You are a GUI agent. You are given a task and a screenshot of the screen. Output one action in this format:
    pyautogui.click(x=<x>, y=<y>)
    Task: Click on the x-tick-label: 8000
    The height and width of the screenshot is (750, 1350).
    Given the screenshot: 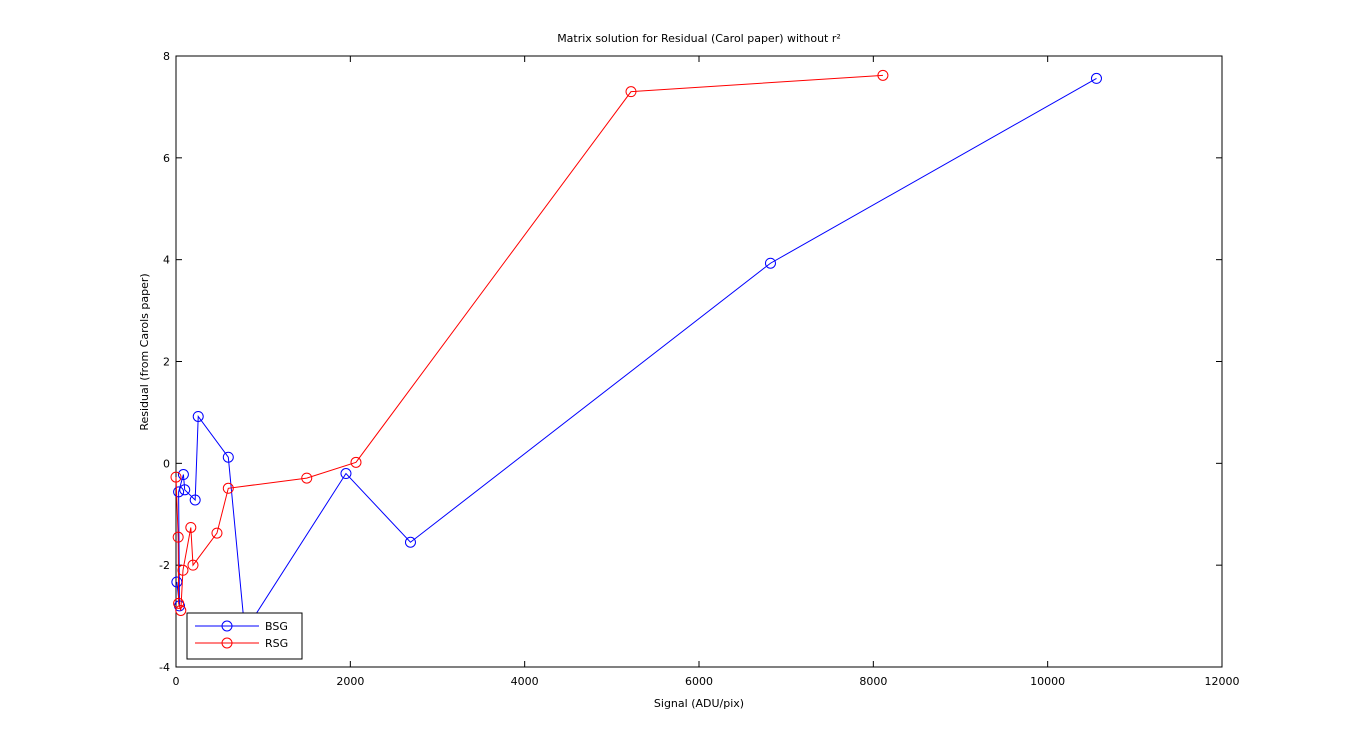 What is the action you would take?
    pyautogui.click(x=873, y=681)
    